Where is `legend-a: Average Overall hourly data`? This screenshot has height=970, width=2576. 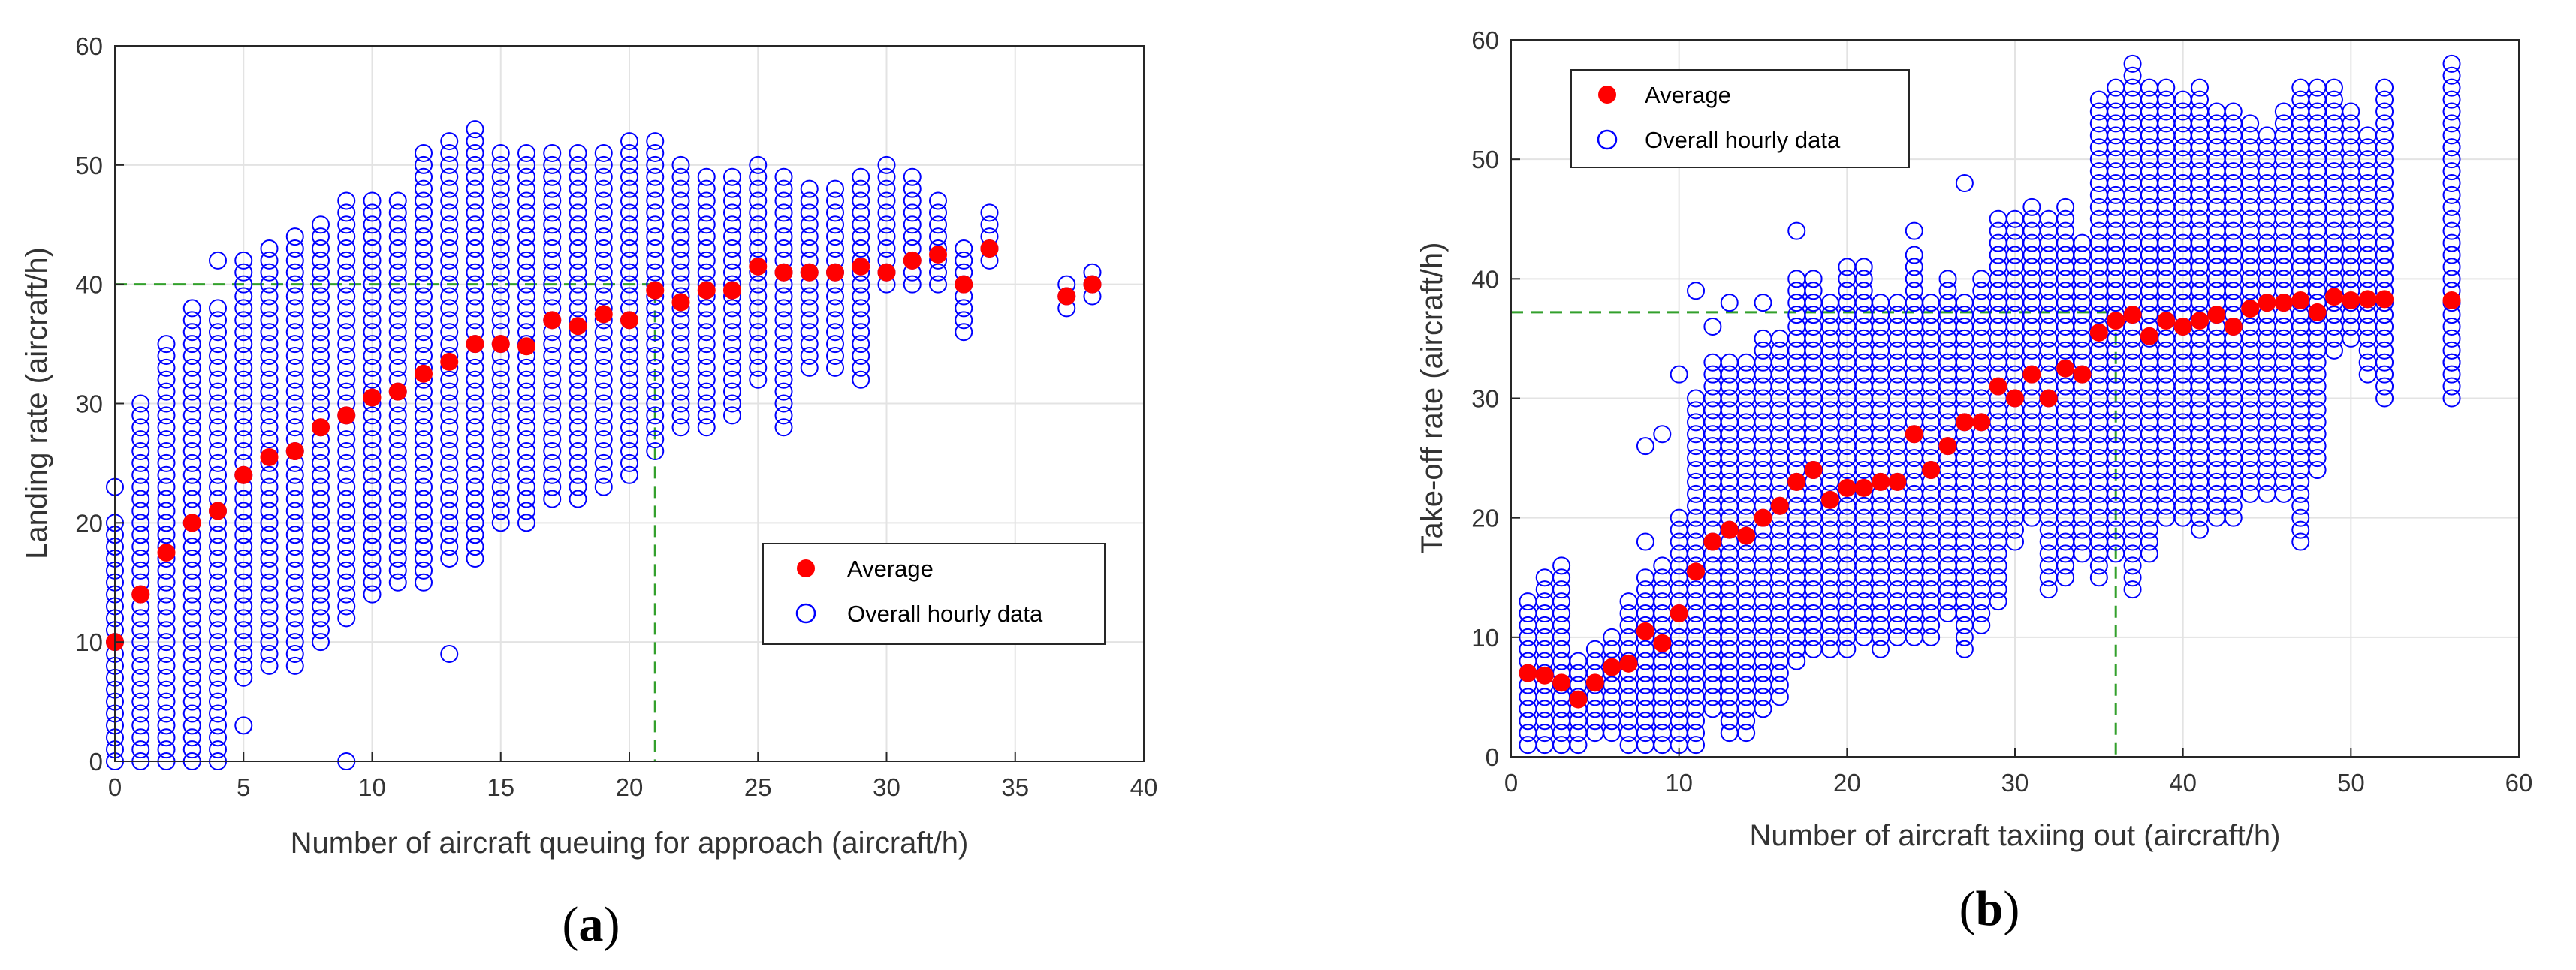 legend-a: Average Overall hourly data is located at coordinates (934, 594).